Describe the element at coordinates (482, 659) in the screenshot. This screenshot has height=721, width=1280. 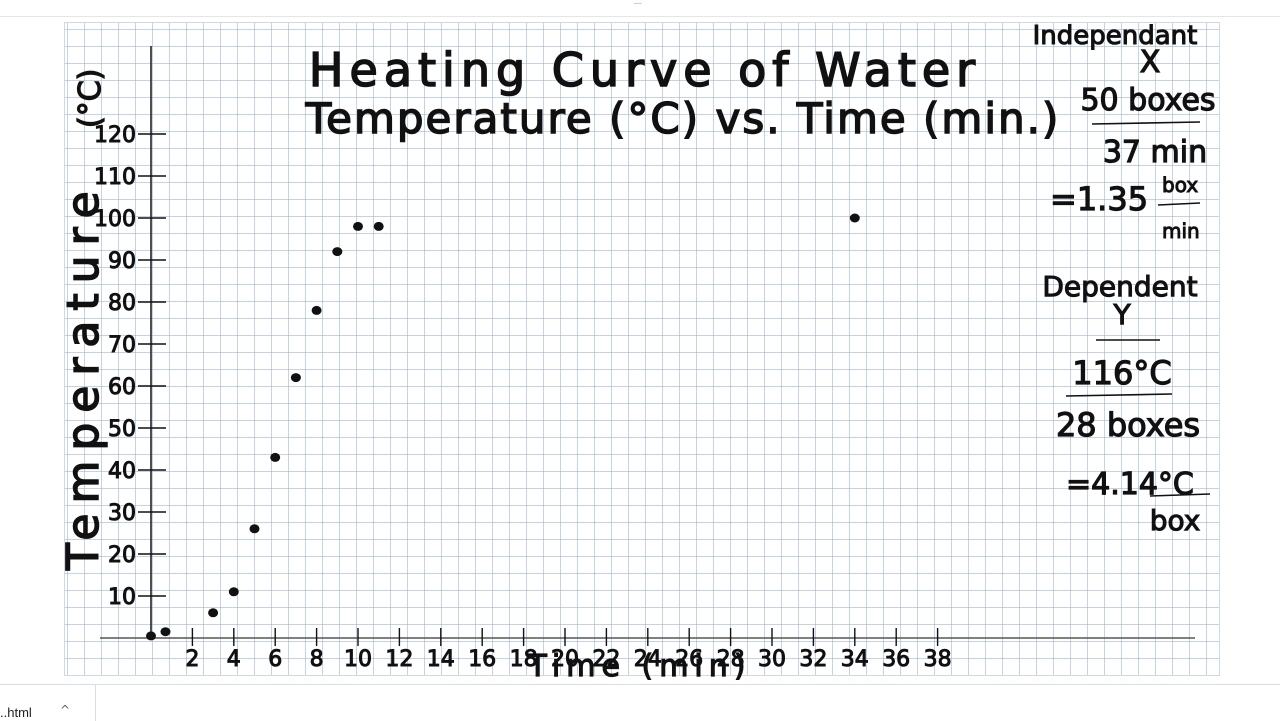
I see `x-tick-label: 16` at that location.